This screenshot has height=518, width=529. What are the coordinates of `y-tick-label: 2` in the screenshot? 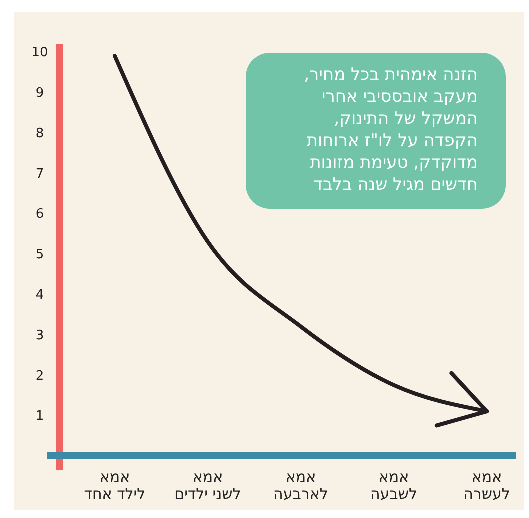 It's located at (40, 376).